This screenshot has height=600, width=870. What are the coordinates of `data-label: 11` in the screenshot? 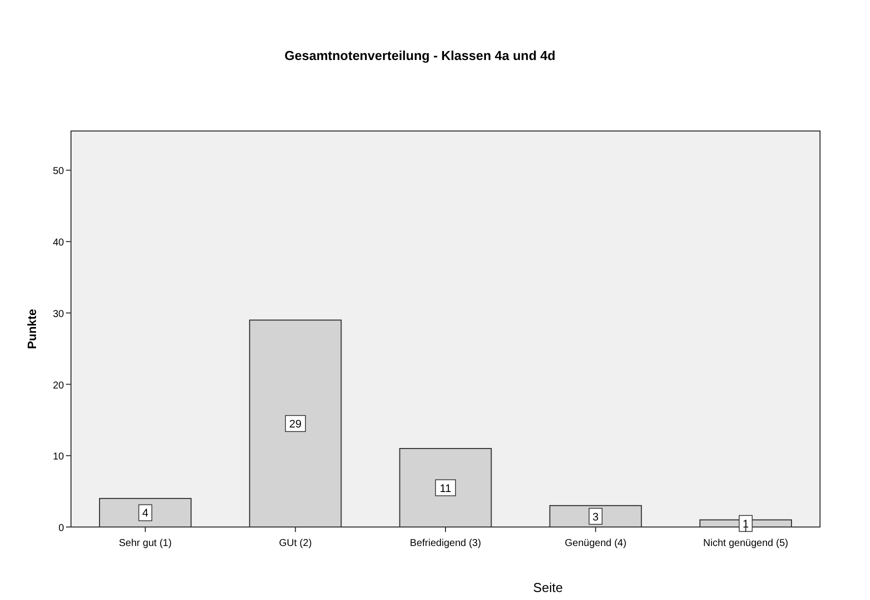 It's located at (446, 488).